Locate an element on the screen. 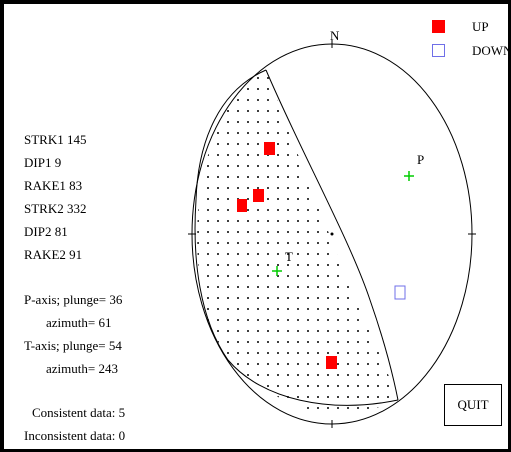 The image size is (511, 452). legend-down-label: DOWN is located at coordinates (491, 50).